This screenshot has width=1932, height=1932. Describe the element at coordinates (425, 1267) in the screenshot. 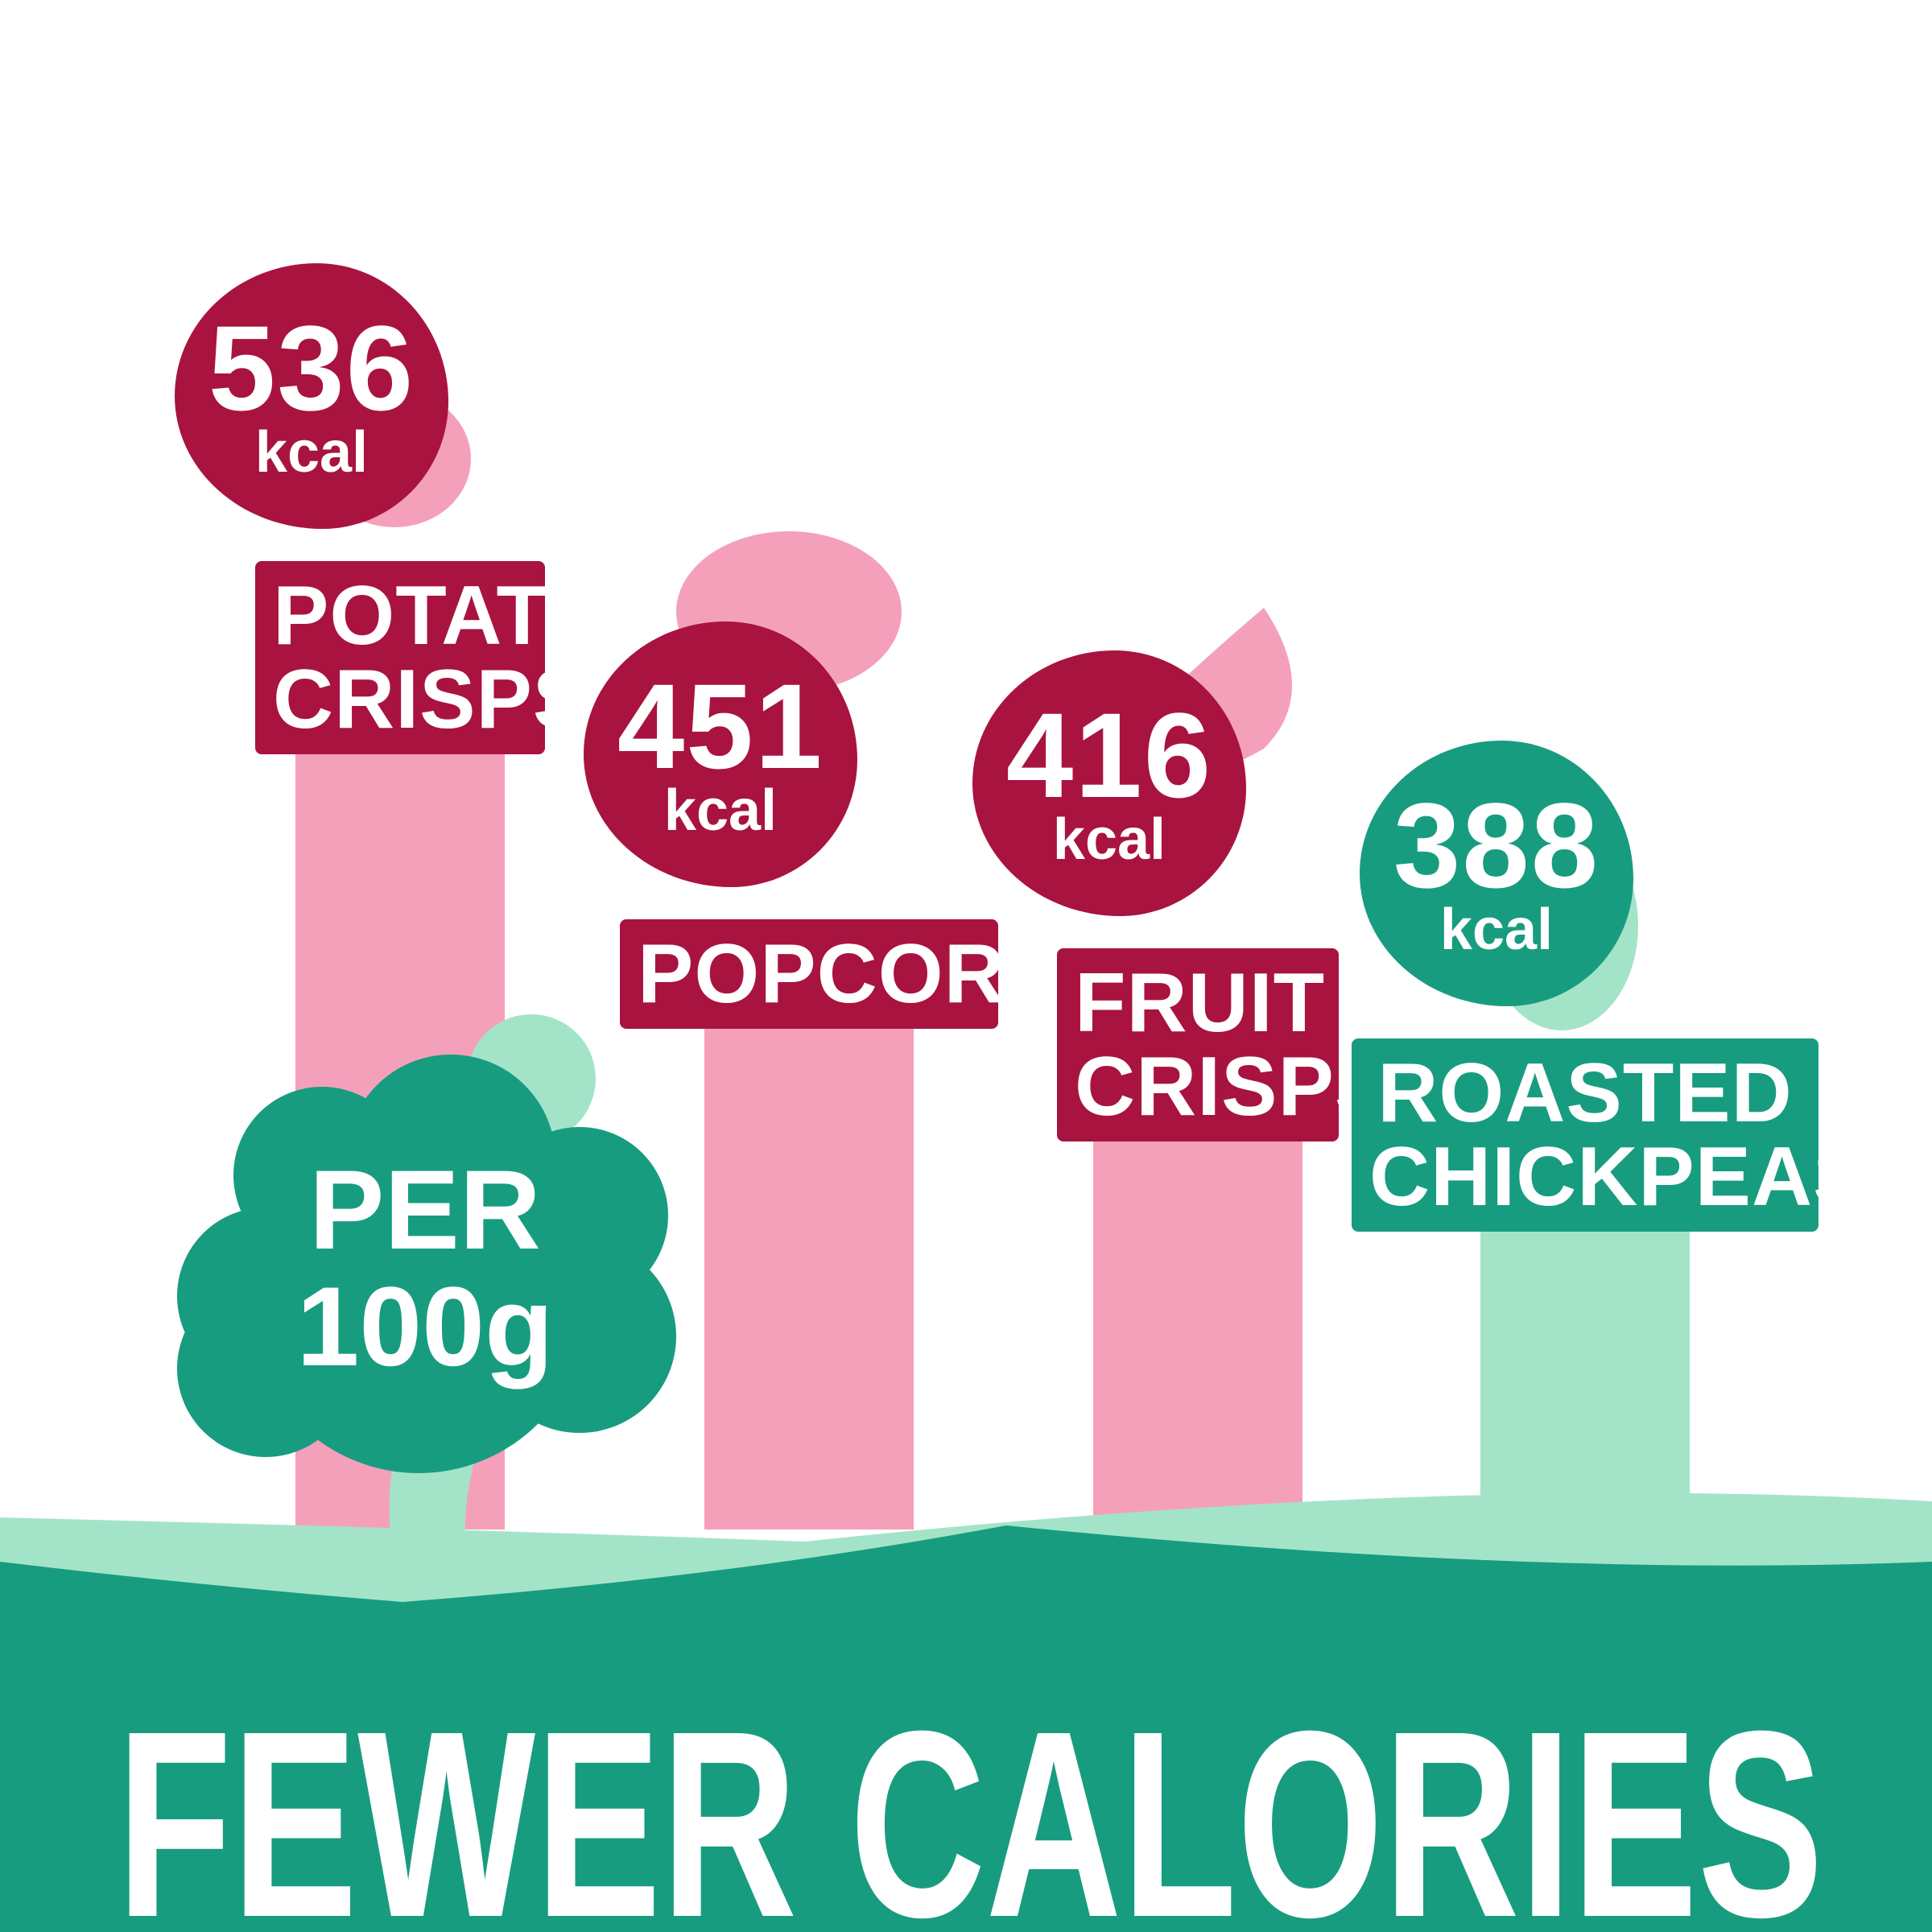

I see `annotation: PER 100g` at that location.